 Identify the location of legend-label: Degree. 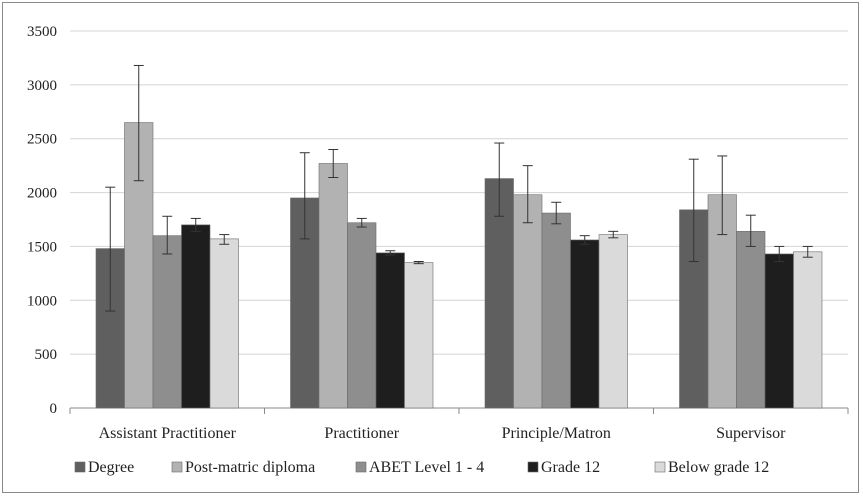
(111, 467).